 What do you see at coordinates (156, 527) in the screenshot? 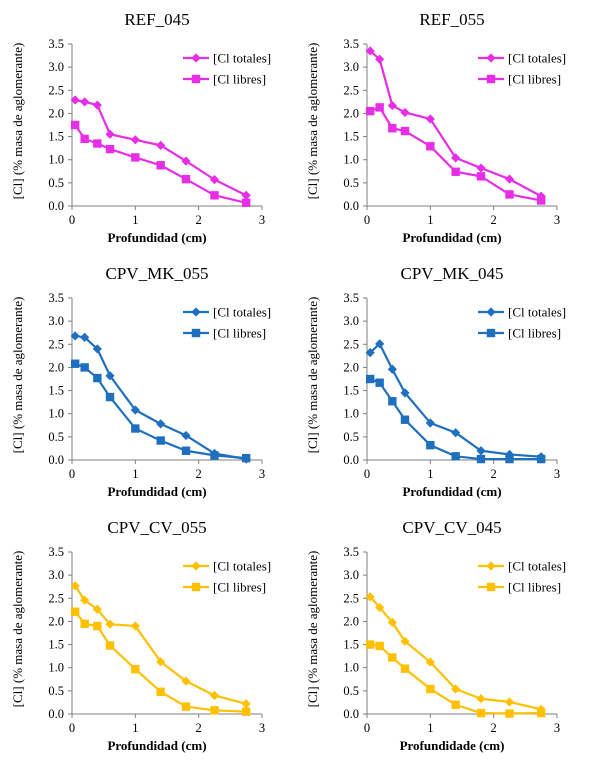
I see `chart-title: CPV_CV_055` at bounding box center [156, 527].